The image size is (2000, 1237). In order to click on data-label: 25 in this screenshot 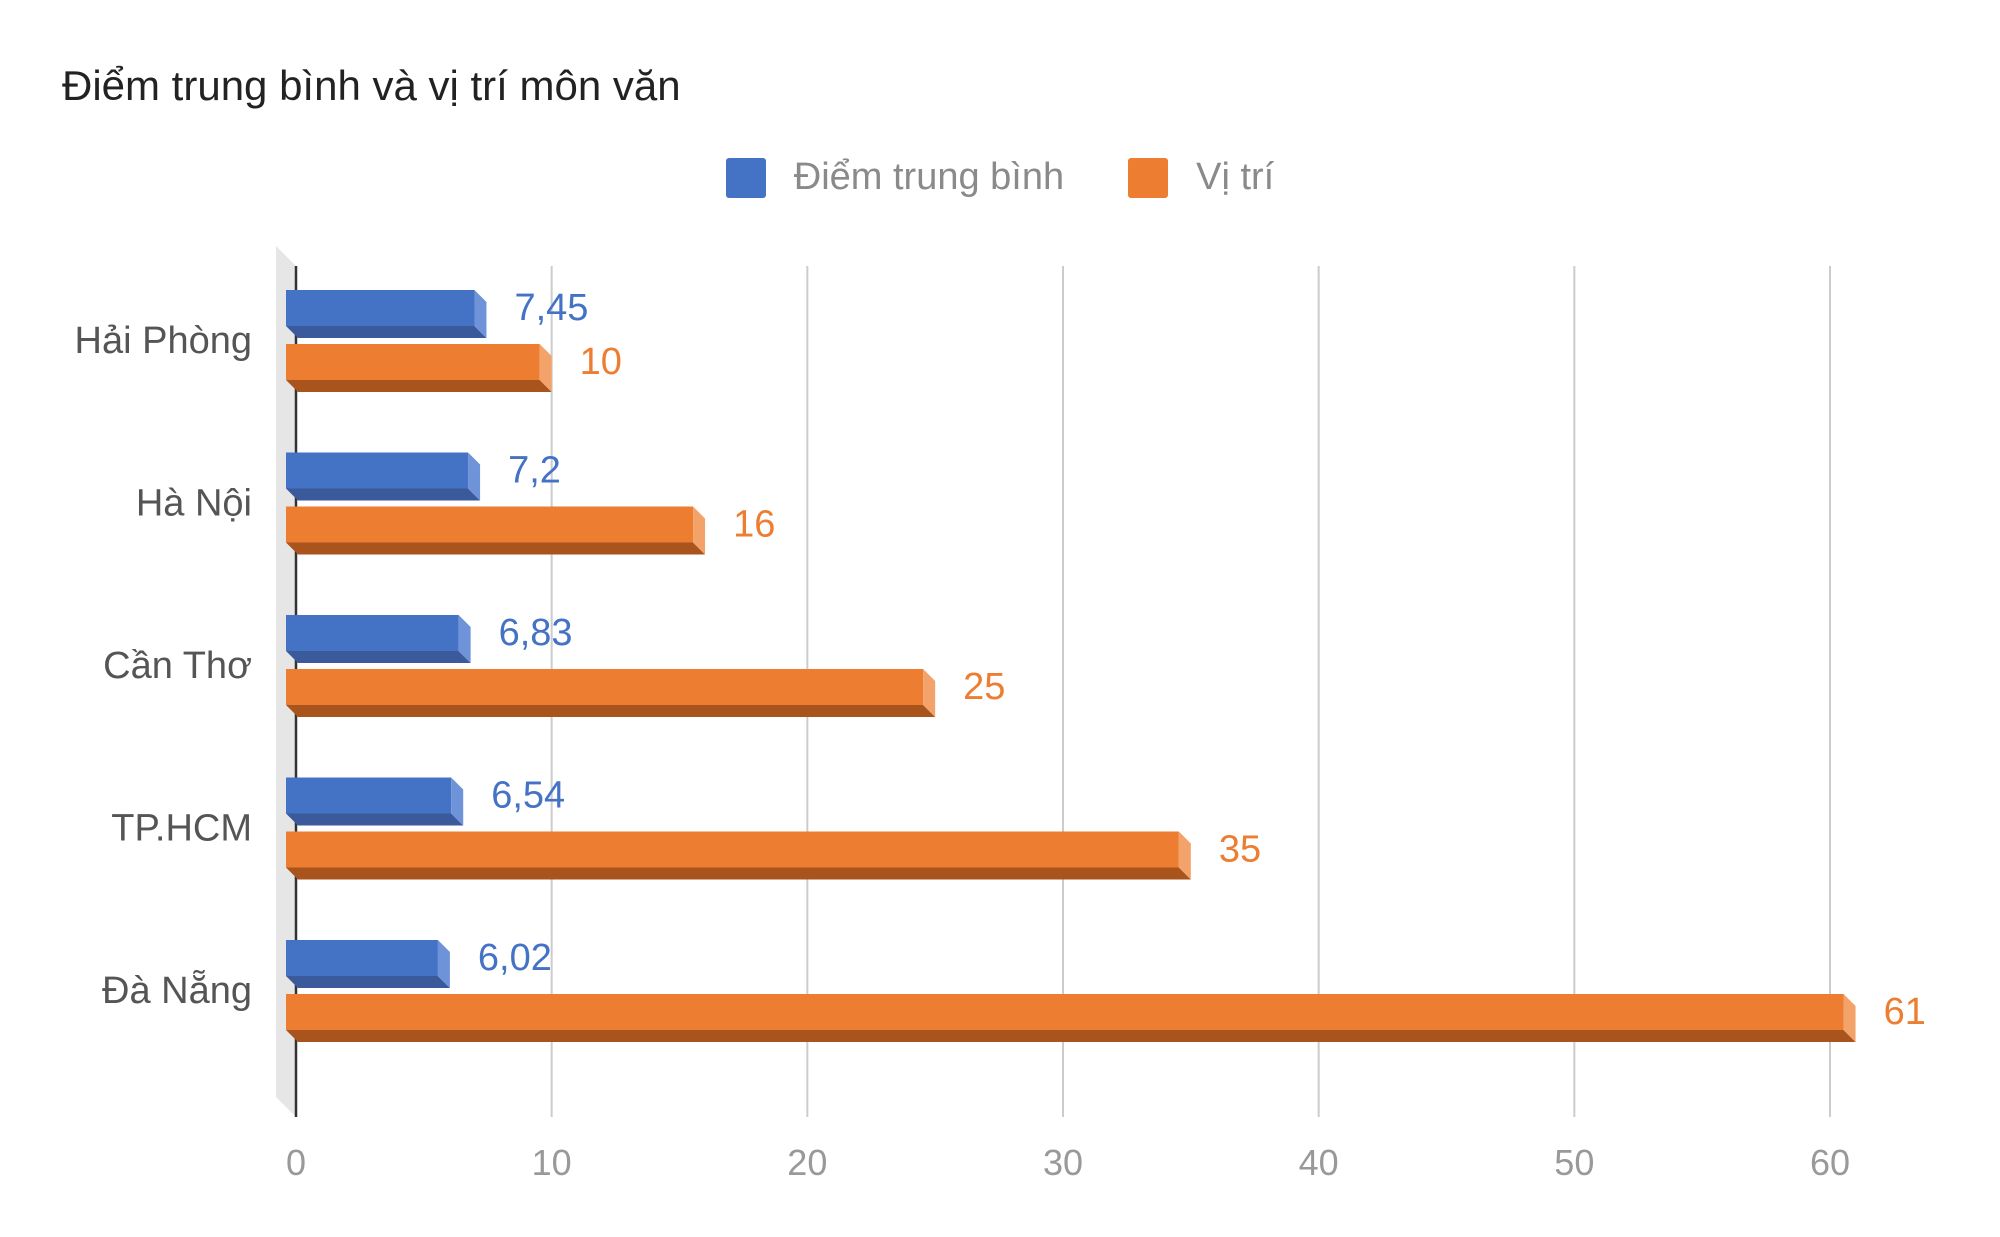, I will do `click(984, 687)`.